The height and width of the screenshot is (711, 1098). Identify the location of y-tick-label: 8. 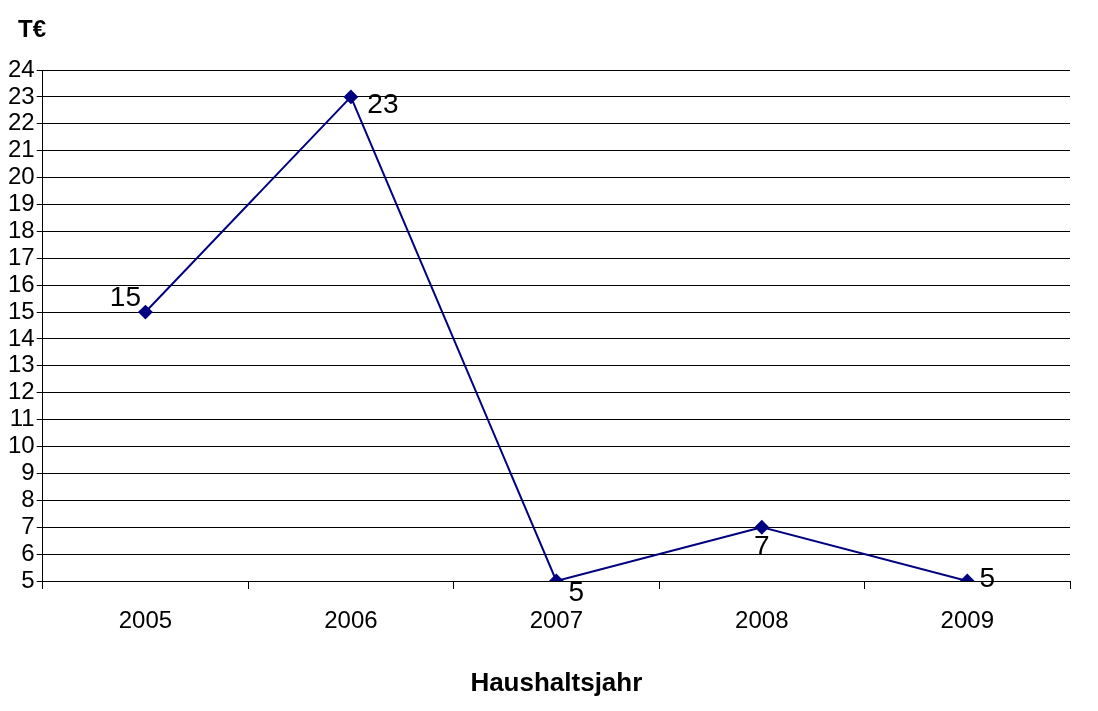
(28, 498).